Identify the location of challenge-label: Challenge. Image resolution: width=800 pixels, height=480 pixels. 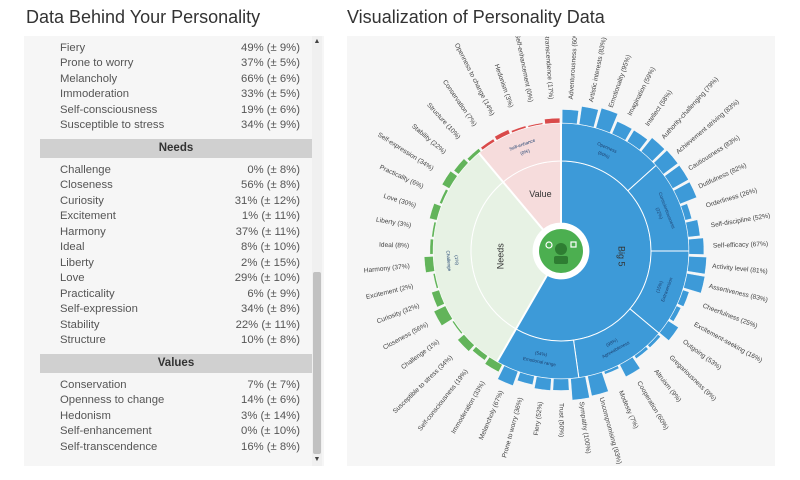
(448, 260).